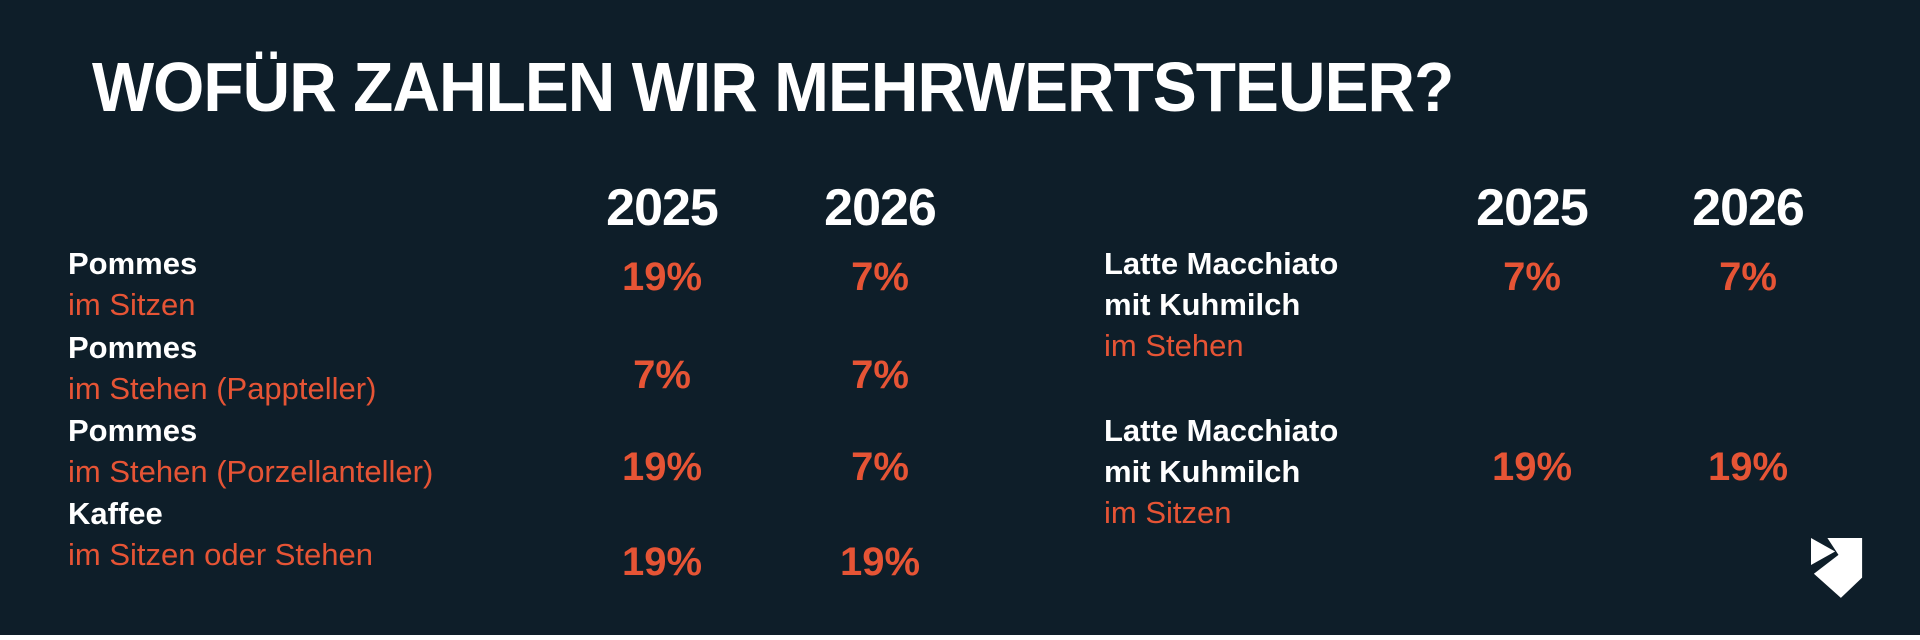  I want to click on column-header-right-2026: 2026, so click(1748, 208).